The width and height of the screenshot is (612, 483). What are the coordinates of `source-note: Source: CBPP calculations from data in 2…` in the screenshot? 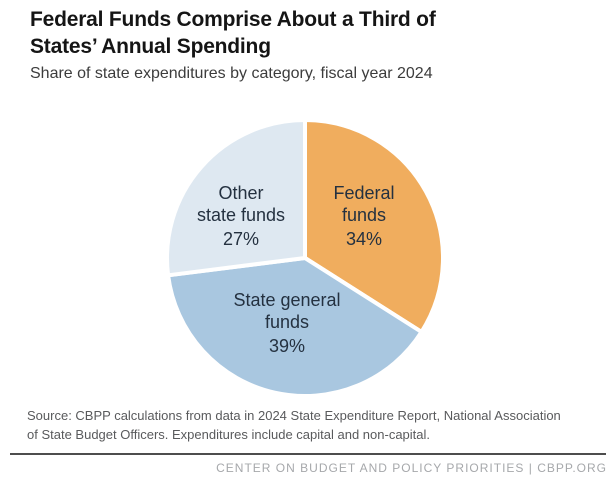 It's located at (294, 425).